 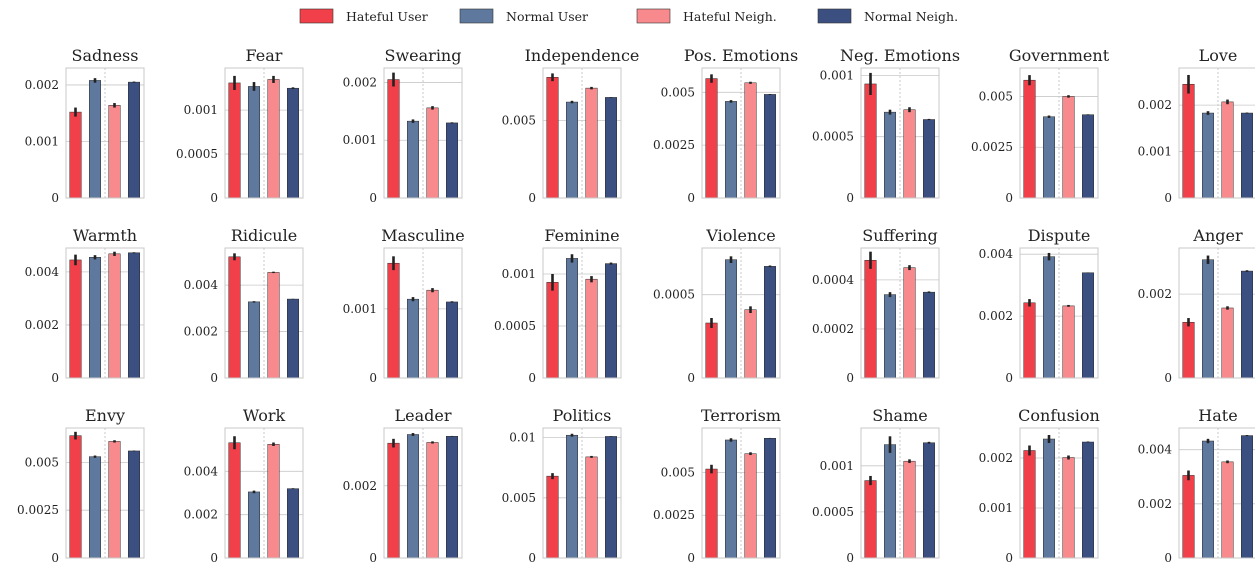 What do you see at coordinates (674, 515) in the screenshot?
I see `y-tick-label: 0.0025` at bounding box center [674, 515].